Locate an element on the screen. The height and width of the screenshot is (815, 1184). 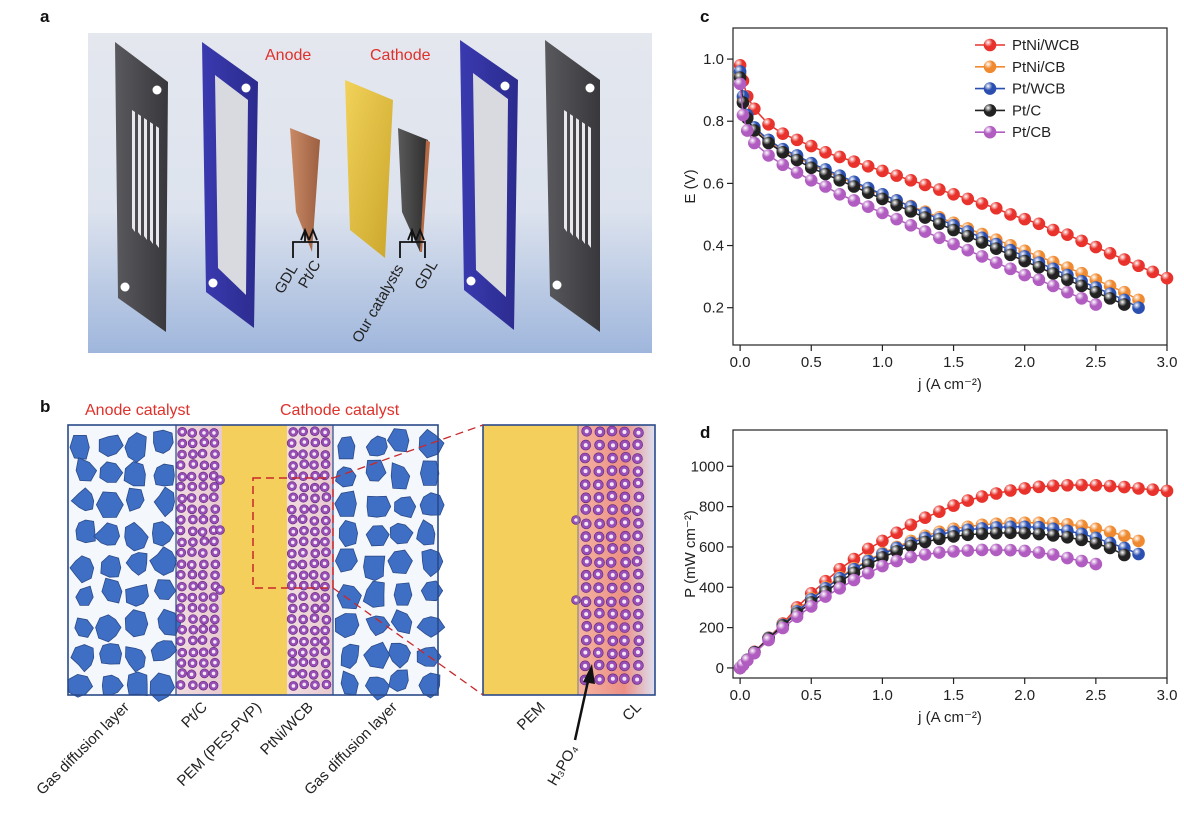
label: Anode is located at coordinates (288, 55).